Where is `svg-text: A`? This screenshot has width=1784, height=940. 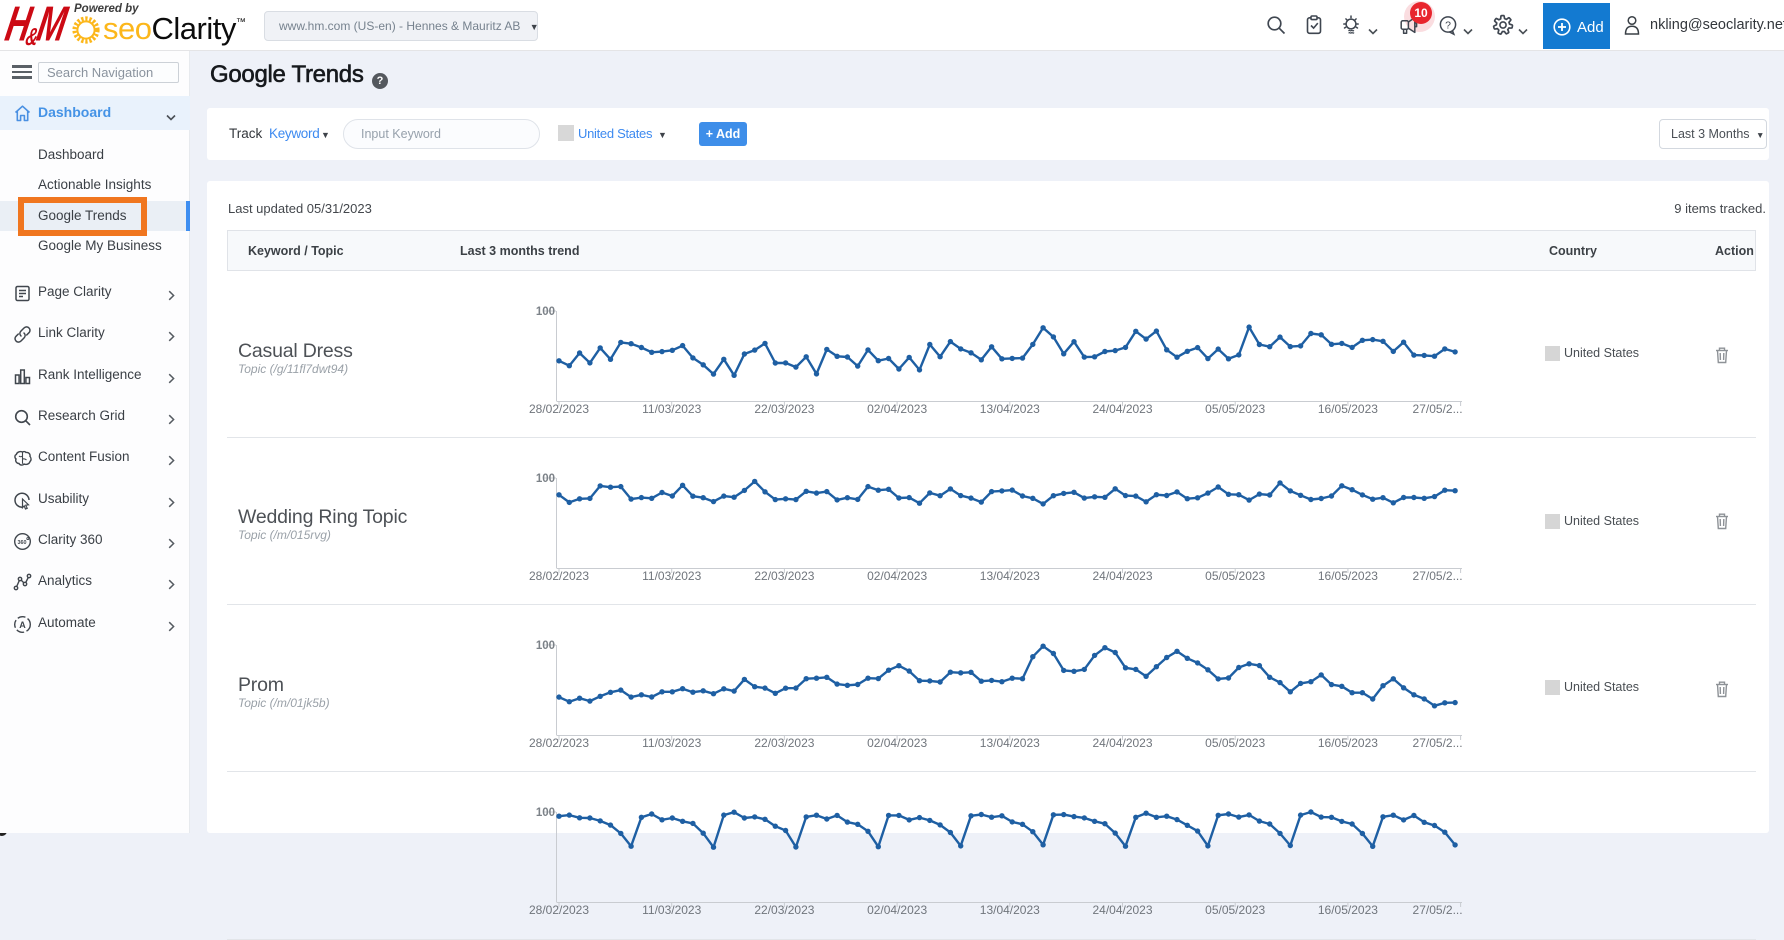
svg-text: A is located at coordinates (22, 625).